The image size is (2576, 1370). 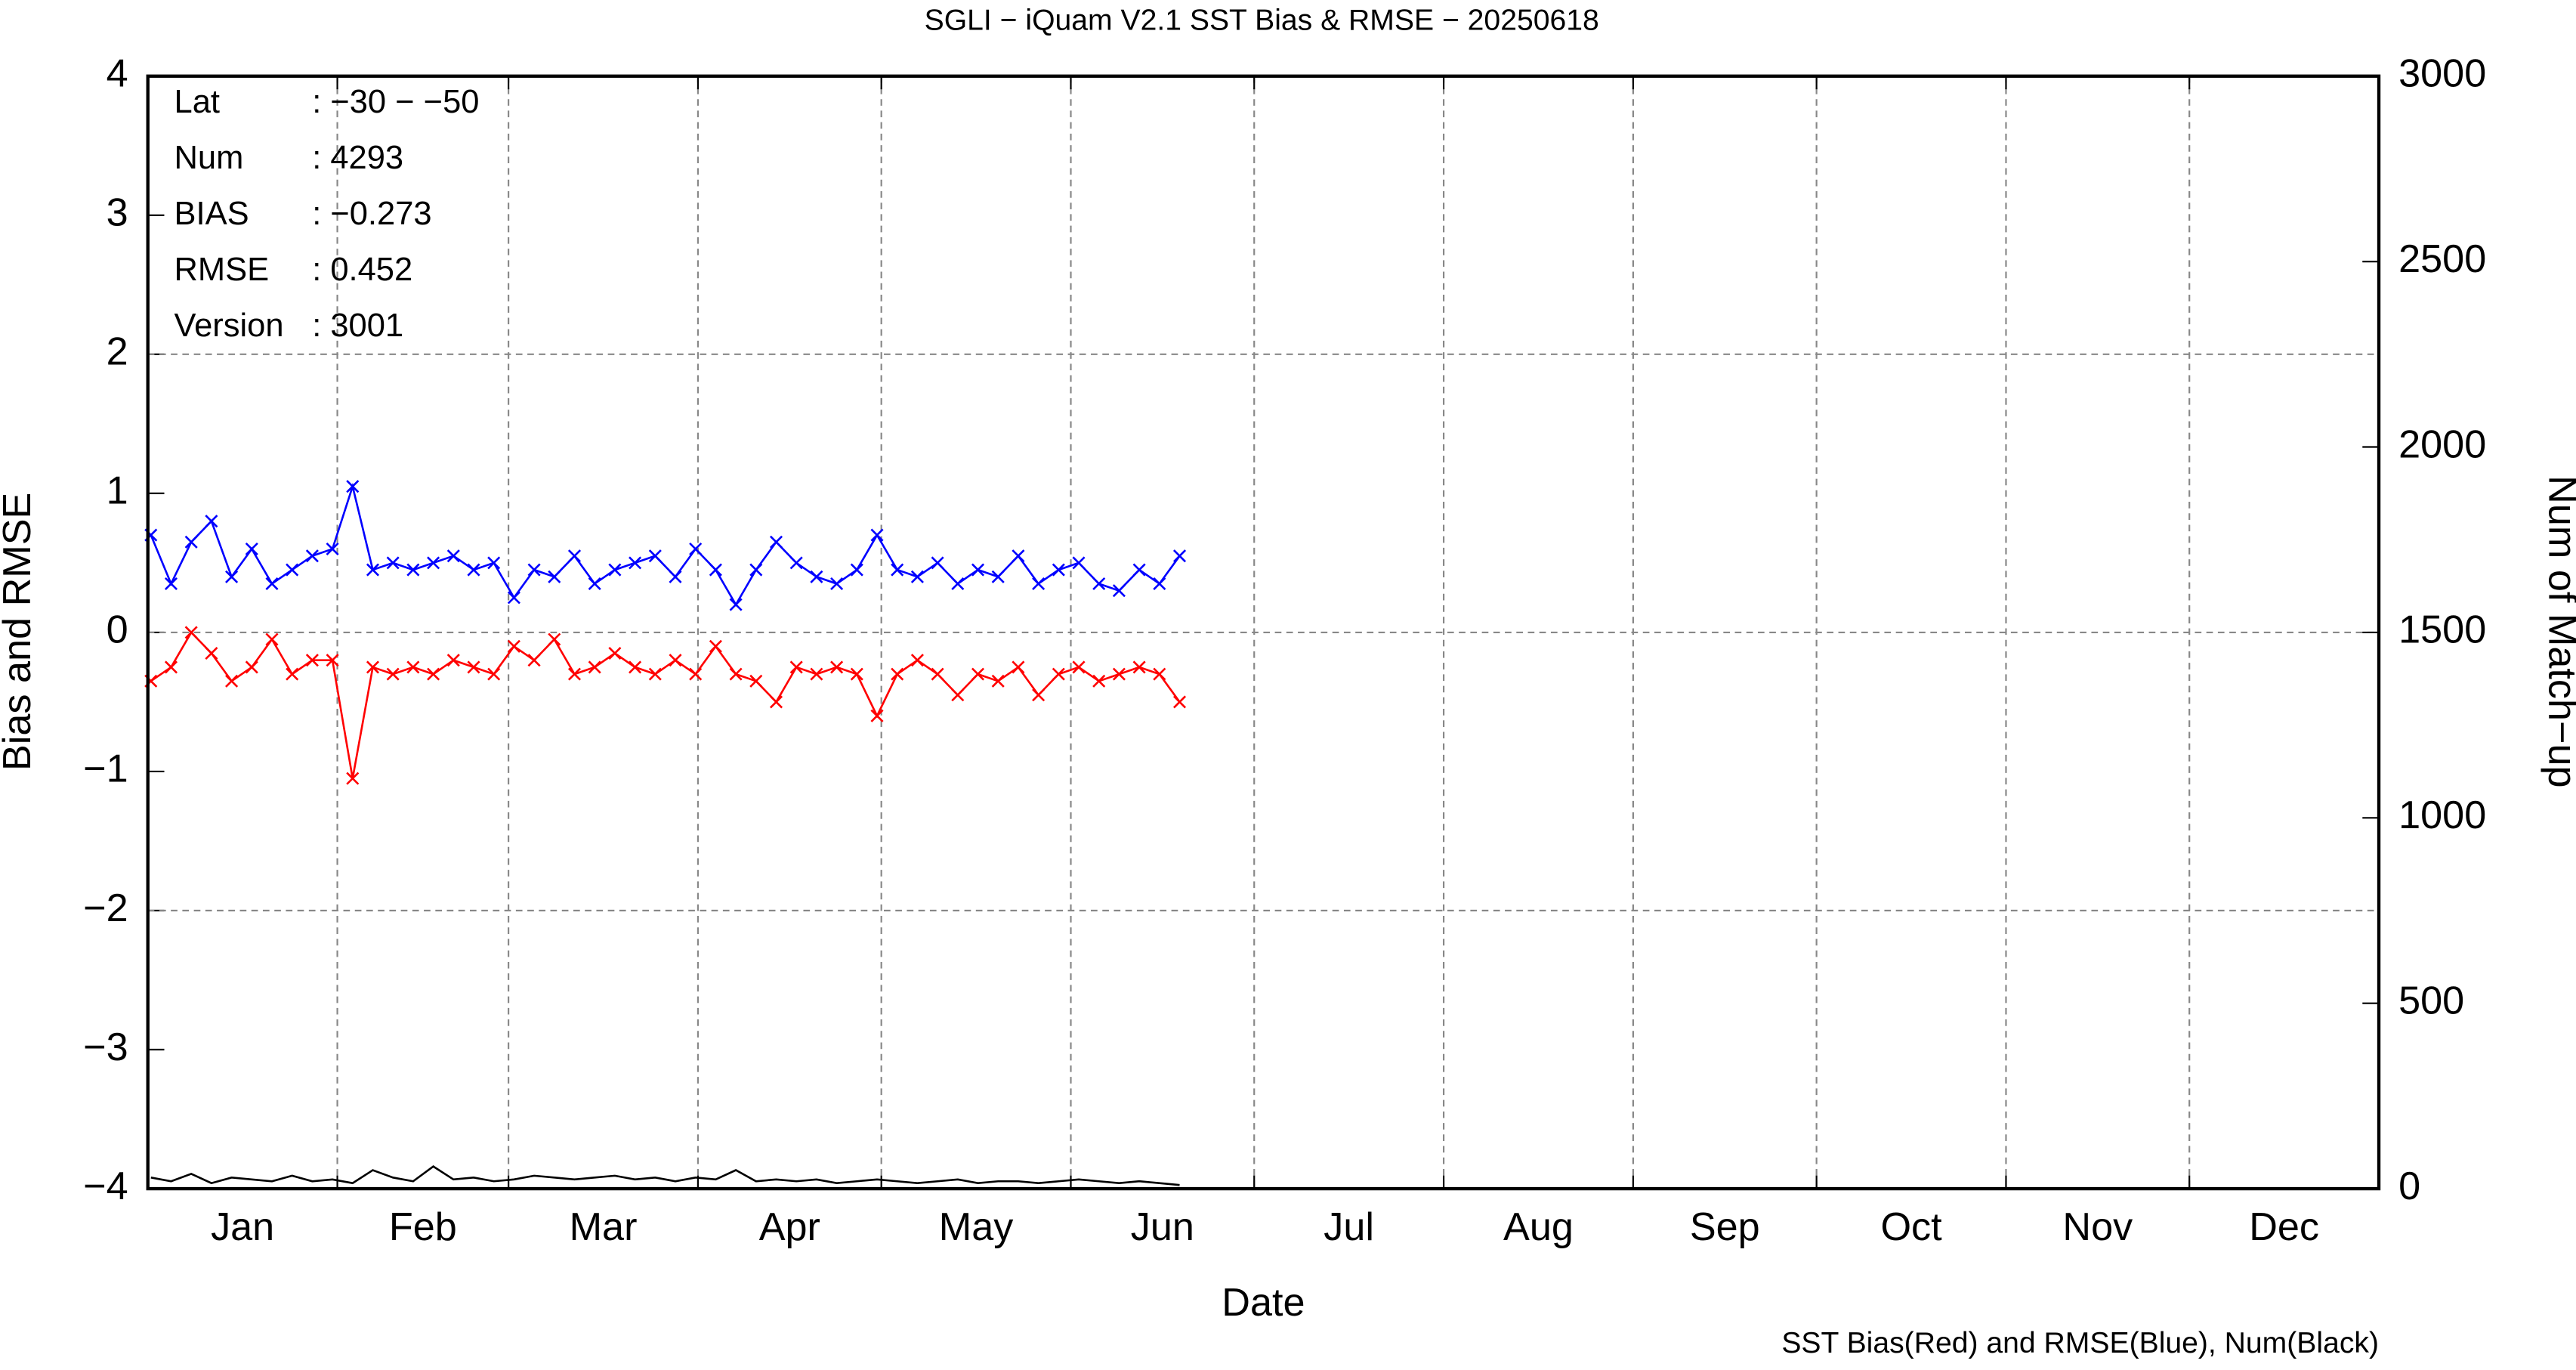 I want to click on y-tick-label: −1, so click(x=105, y=769).